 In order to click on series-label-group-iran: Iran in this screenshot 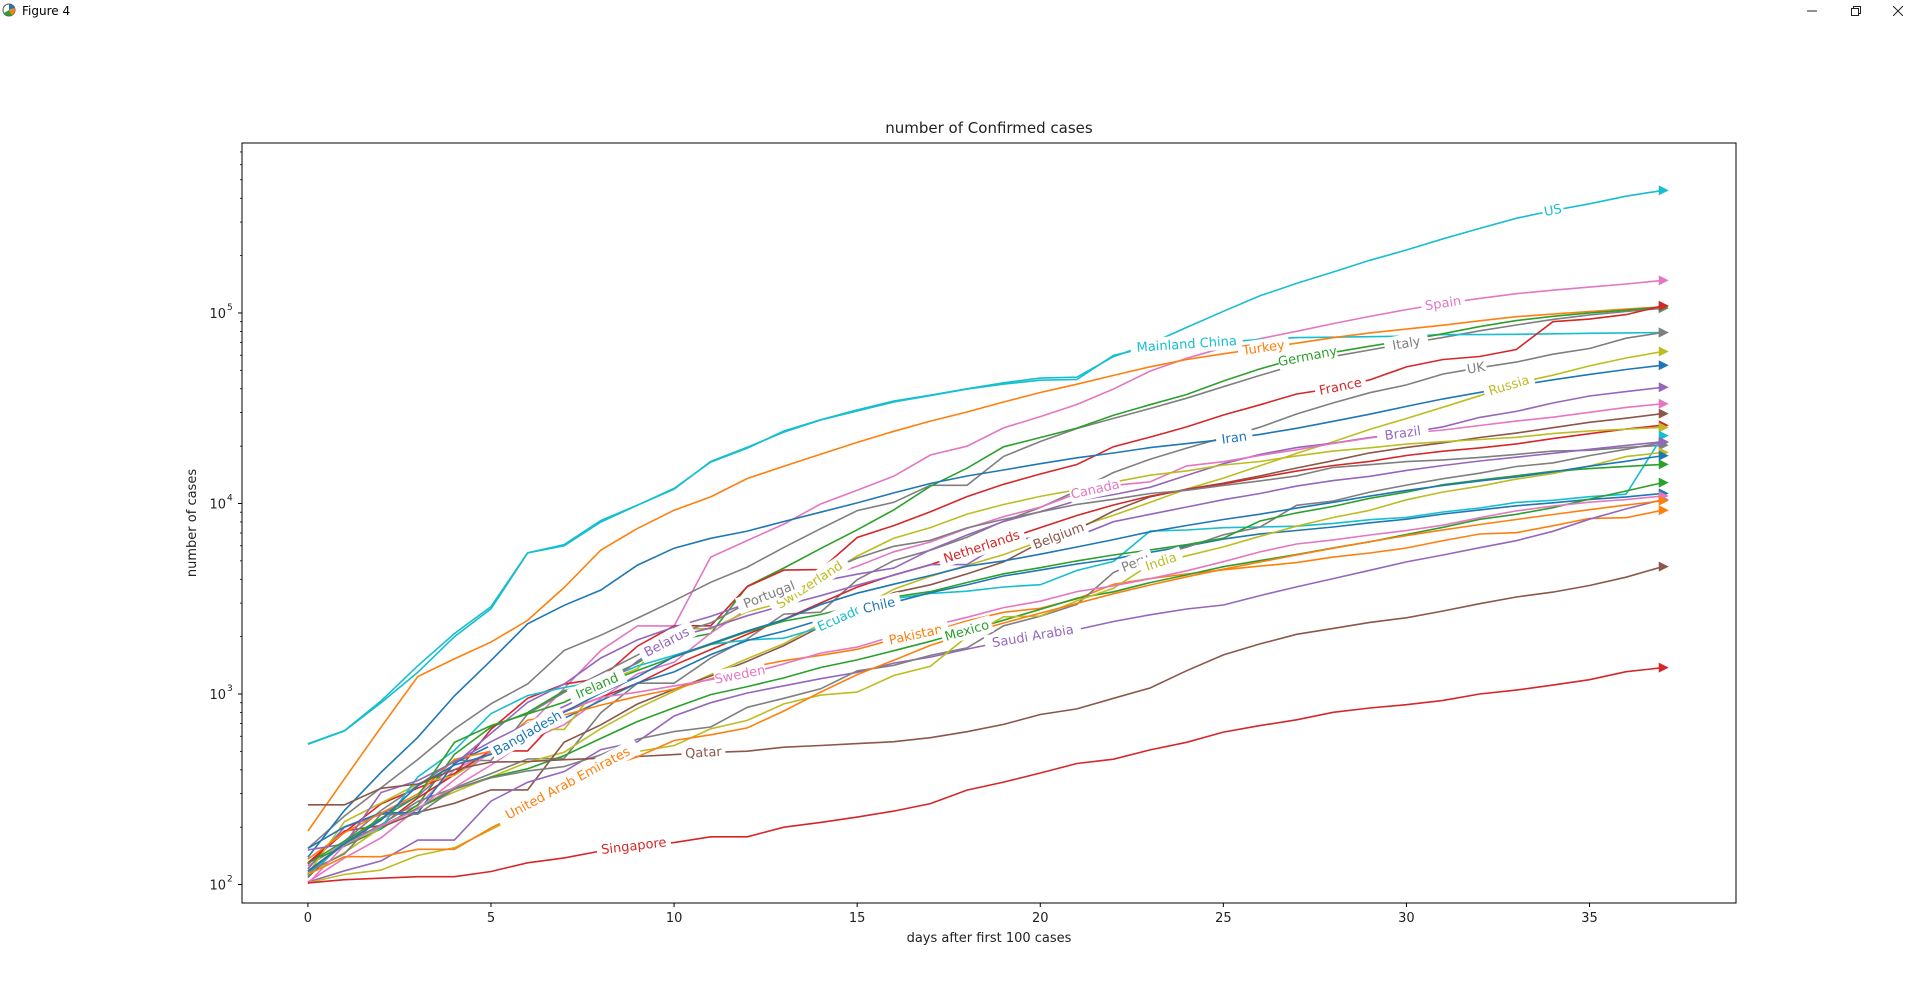, I will do `click(1234, 437)`.